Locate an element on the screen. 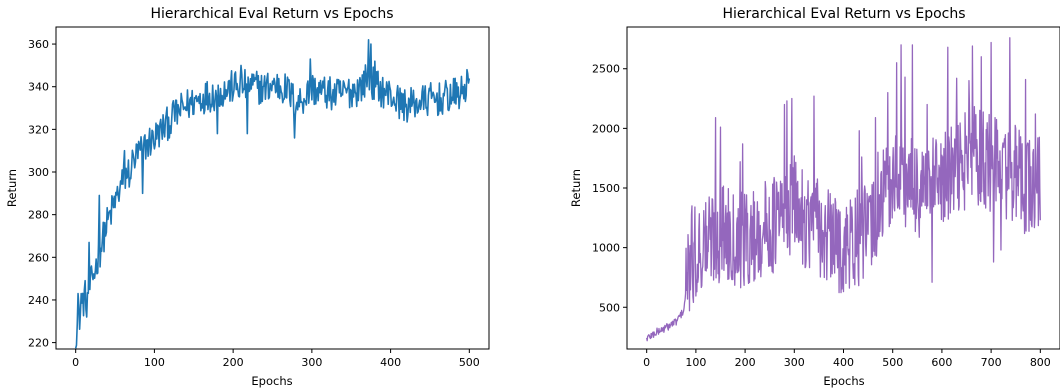 This screenshot has height=389, width=1060. x-axis: 0 100 200 300 400 500 is located at coordinates (276, 359).